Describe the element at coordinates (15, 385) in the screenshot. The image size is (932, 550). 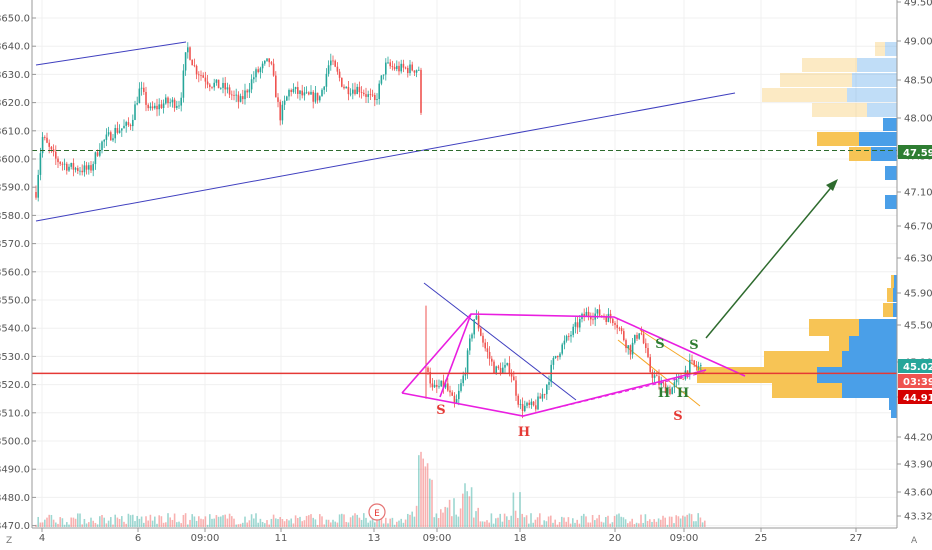
I see `left-tick-label: 8520.0` at that location.